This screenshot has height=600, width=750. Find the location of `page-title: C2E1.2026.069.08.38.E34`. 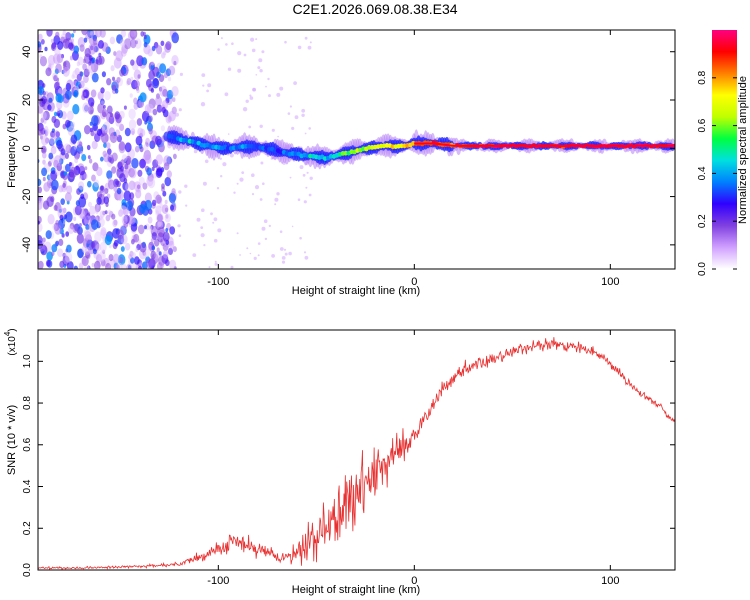

page-title: C2E1.2026.069.08.38.E34 is located at coordinates (375, 9).